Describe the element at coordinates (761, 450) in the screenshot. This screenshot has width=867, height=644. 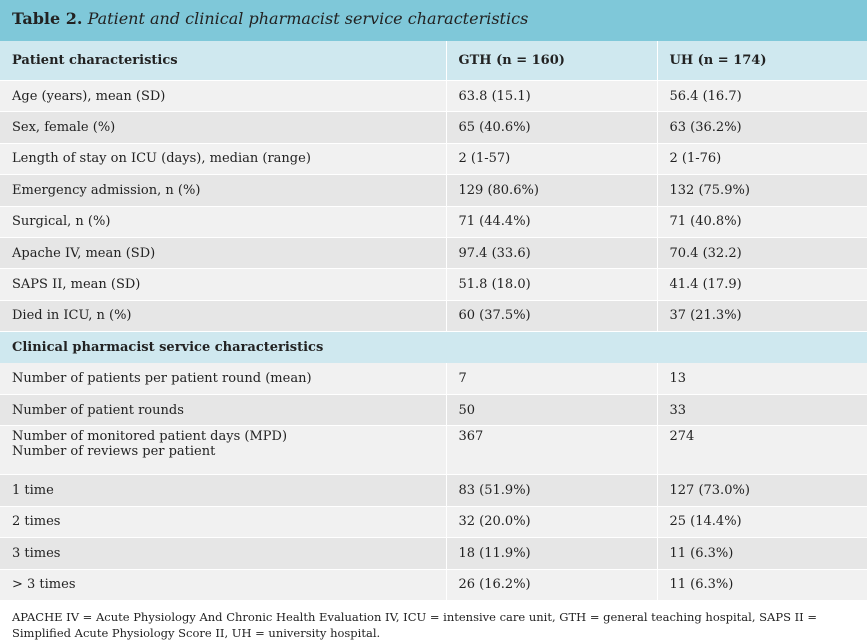
I see `uh-value: 274` at that location.